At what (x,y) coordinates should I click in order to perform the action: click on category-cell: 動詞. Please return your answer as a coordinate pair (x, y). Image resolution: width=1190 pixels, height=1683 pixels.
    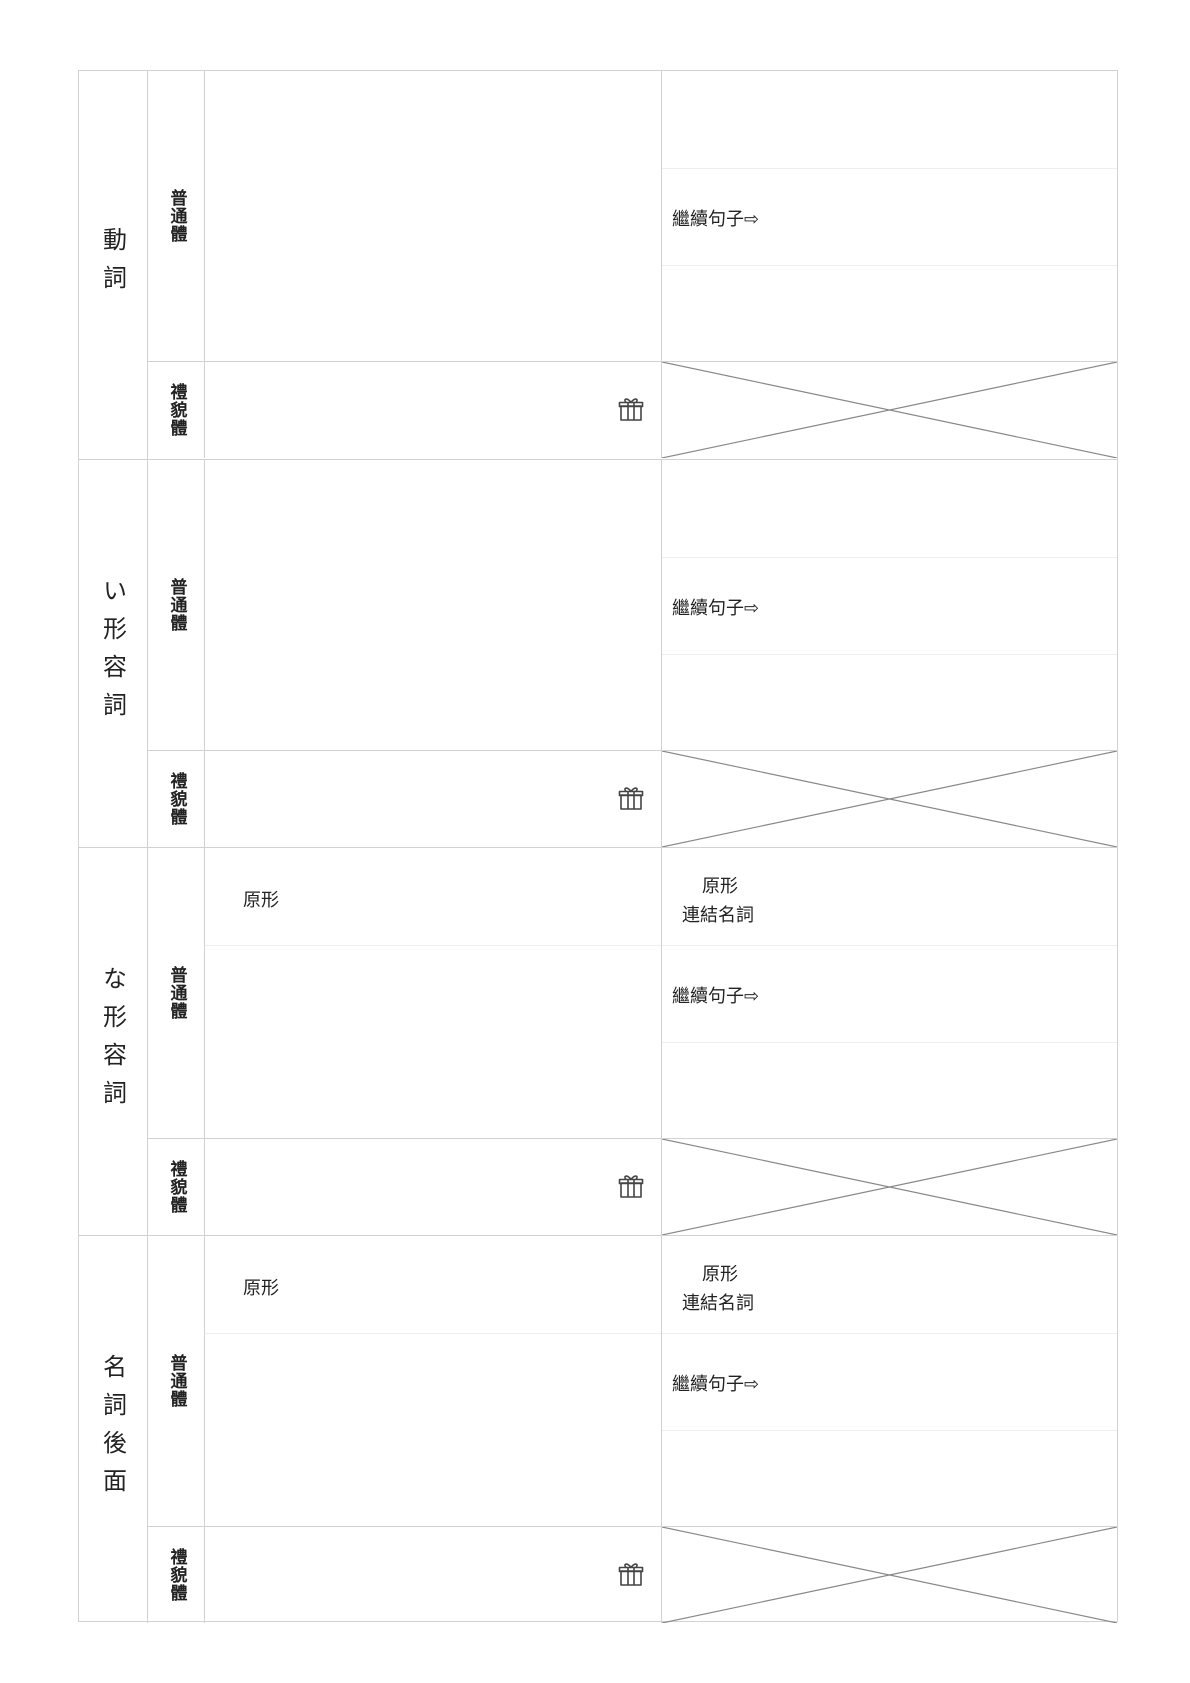
    Looking at the image, I should click on (113, 265).